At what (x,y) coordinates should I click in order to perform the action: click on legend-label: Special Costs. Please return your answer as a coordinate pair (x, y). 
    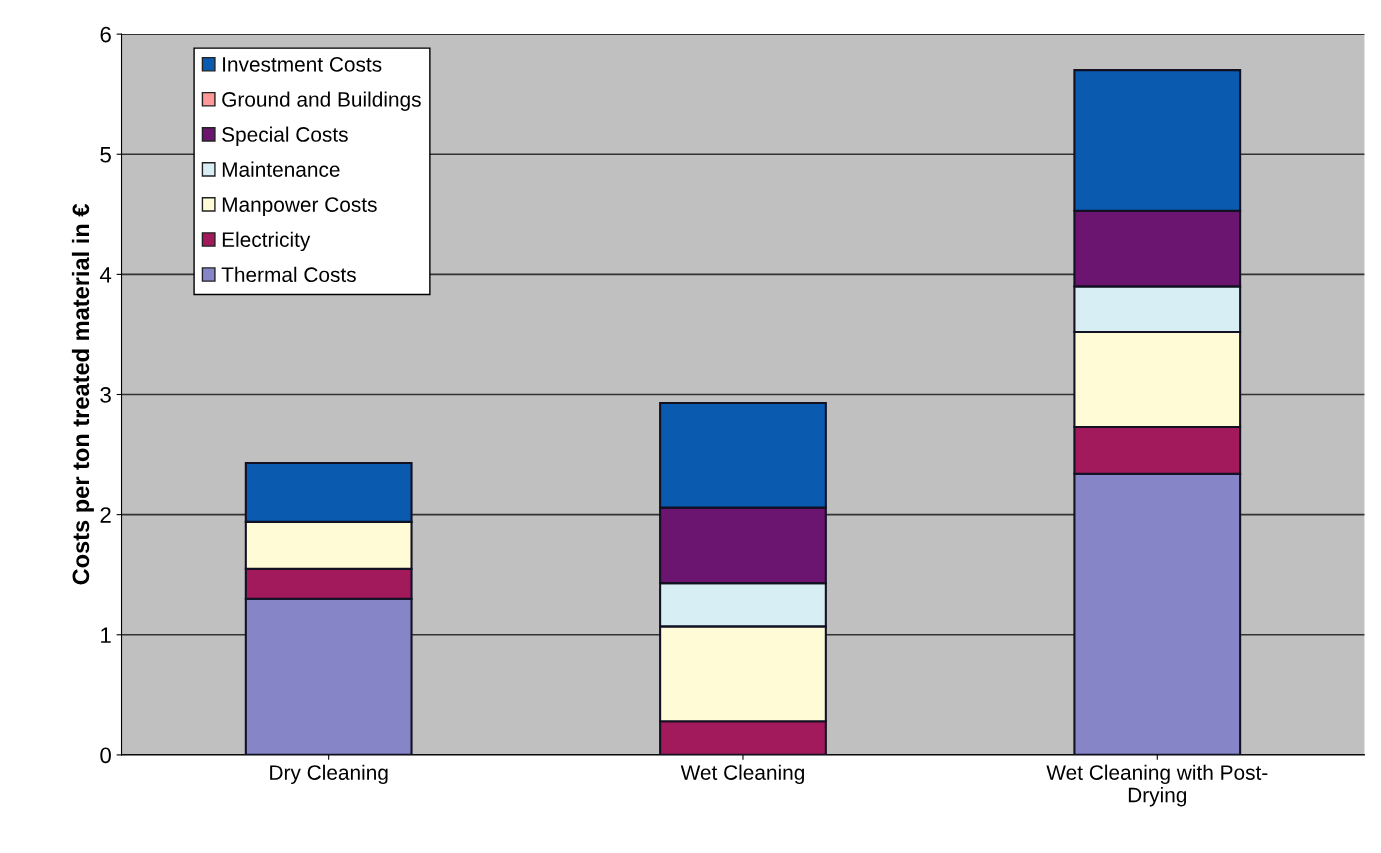
    Looking at the image, I should click on (285, 136).